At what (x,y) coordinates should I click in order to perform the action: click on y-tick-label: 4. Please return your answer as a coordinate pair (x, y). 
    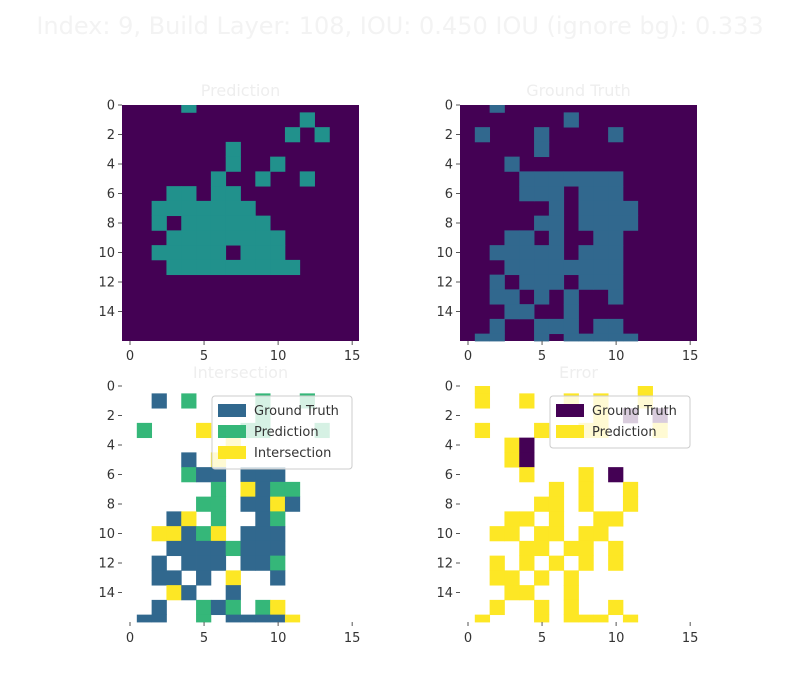
    Looking at the image, I should click on (449, 165).